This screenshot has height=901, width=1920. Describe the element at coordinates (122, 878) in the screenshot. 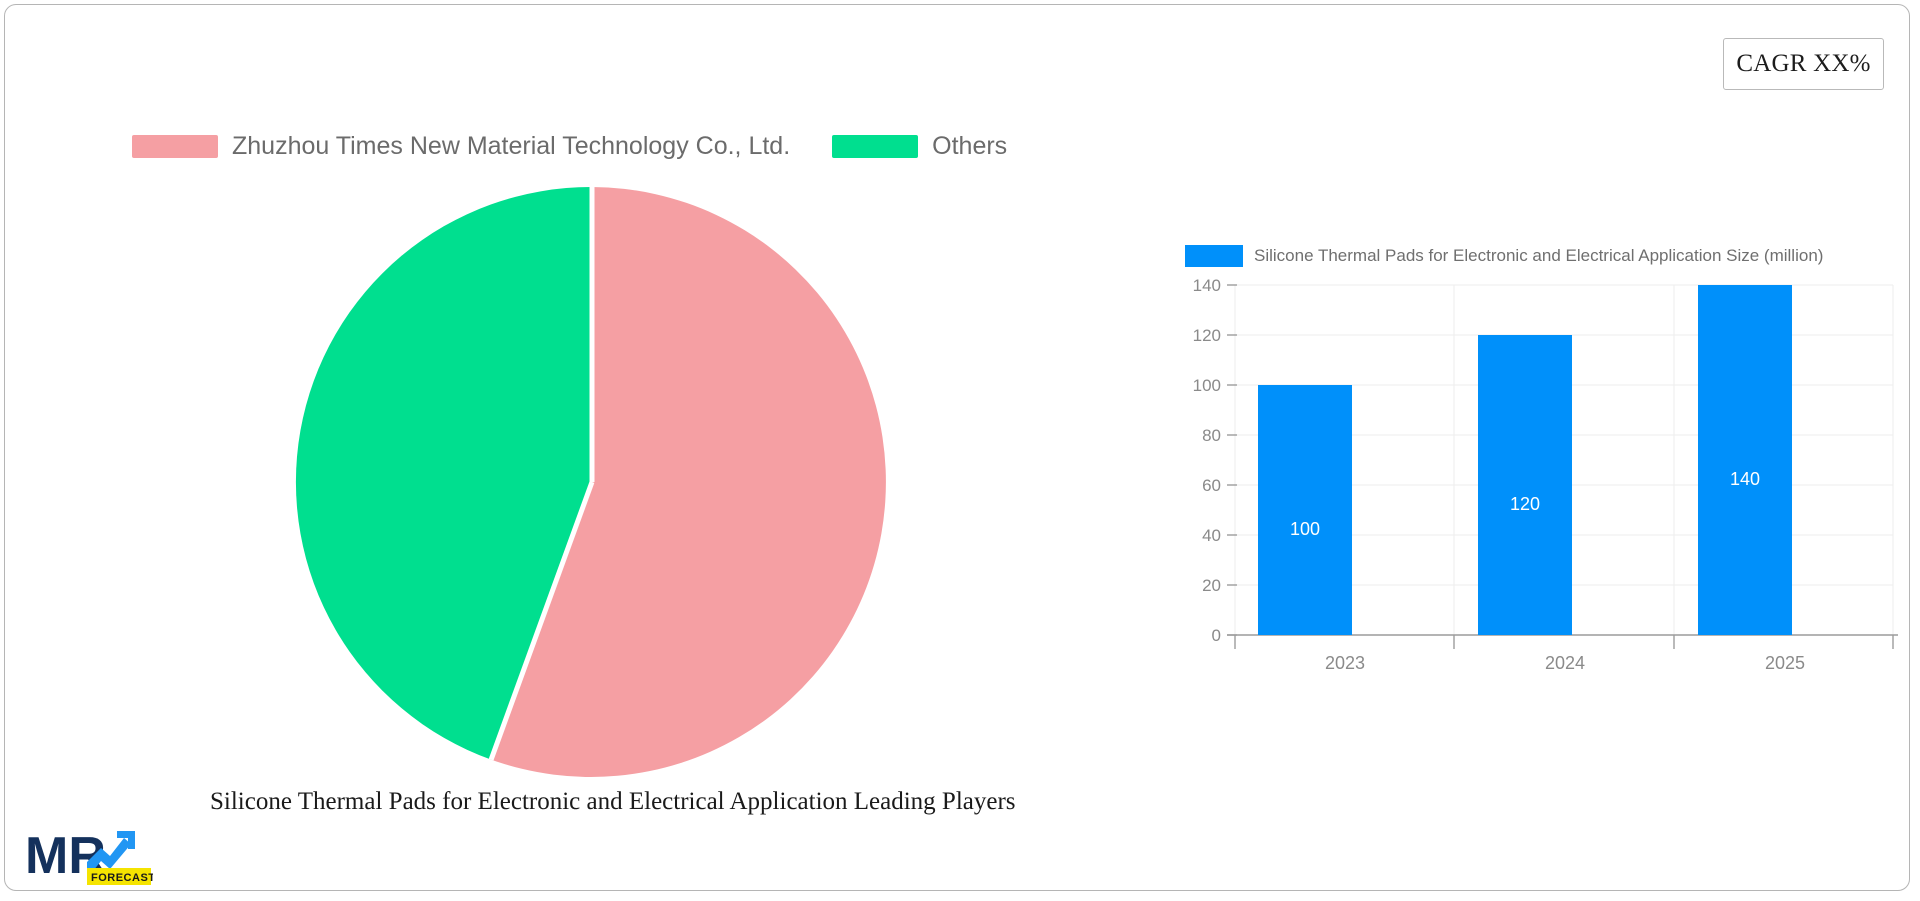

I see `logo-badge-text: FORECAST` at that location.